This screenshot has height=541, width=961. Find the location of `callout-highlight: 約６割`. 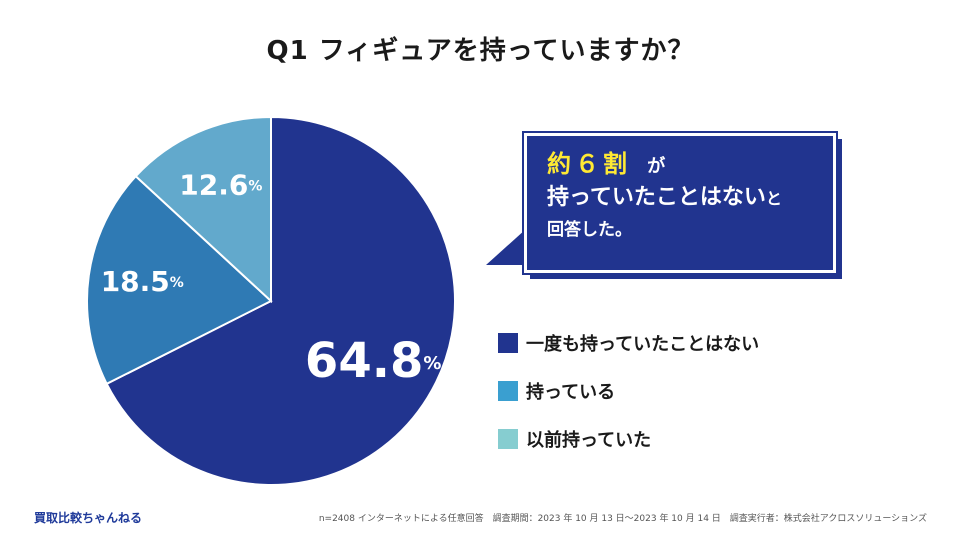

callout-highlight: 約６割 is located at coordinates (589, 164).